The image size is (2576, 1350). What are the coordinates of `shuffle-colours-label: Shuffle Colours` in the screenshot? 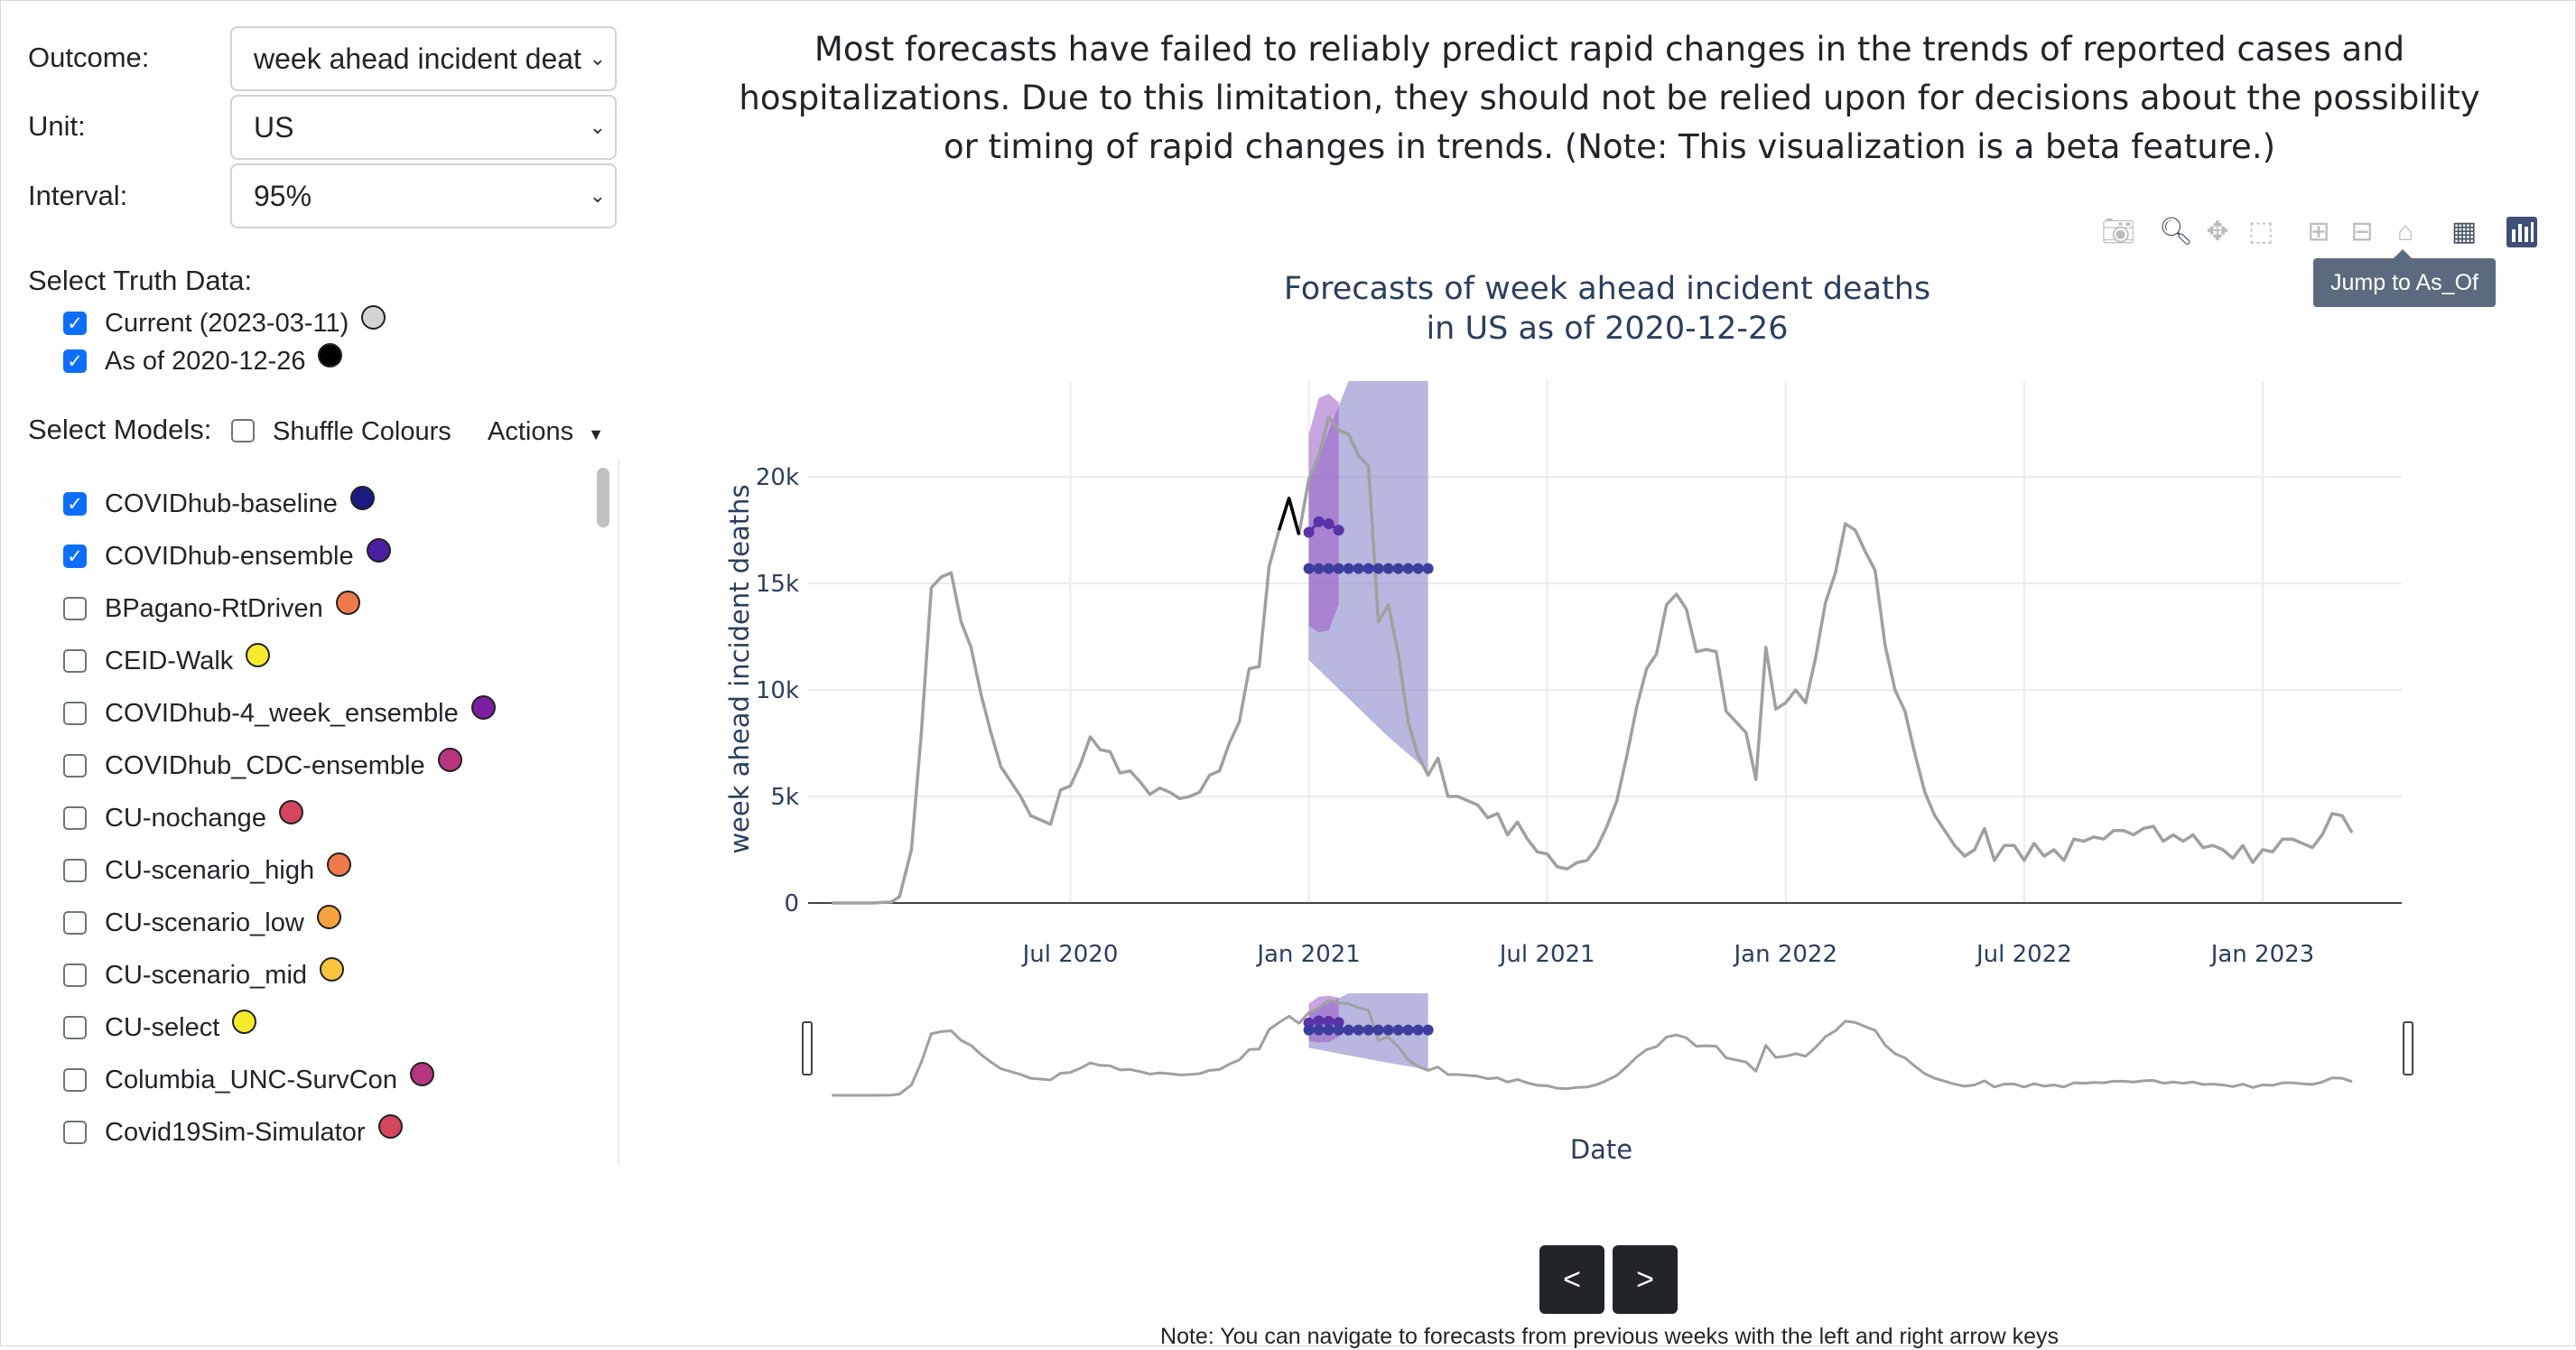 It's located at (362, 431).